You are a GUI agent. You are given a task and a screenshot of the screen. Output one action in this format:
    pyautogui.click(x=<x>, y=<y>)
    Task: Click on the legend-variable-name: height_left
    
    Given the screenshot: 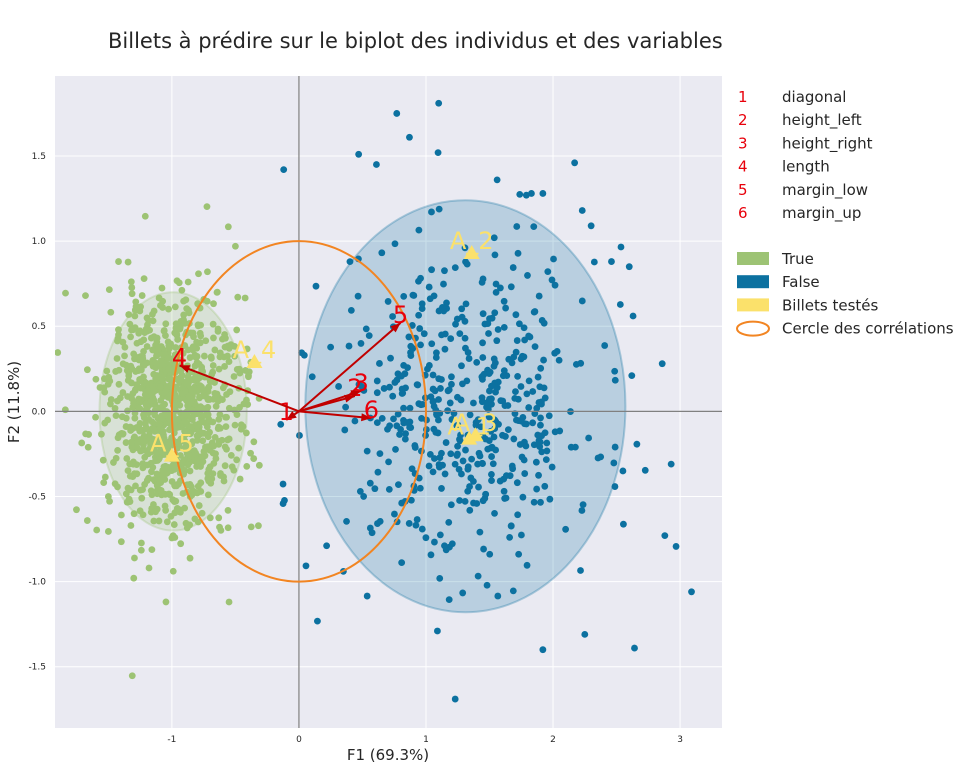 What is the action you would take?
    pyautogui.click(x=822, y=120)
    